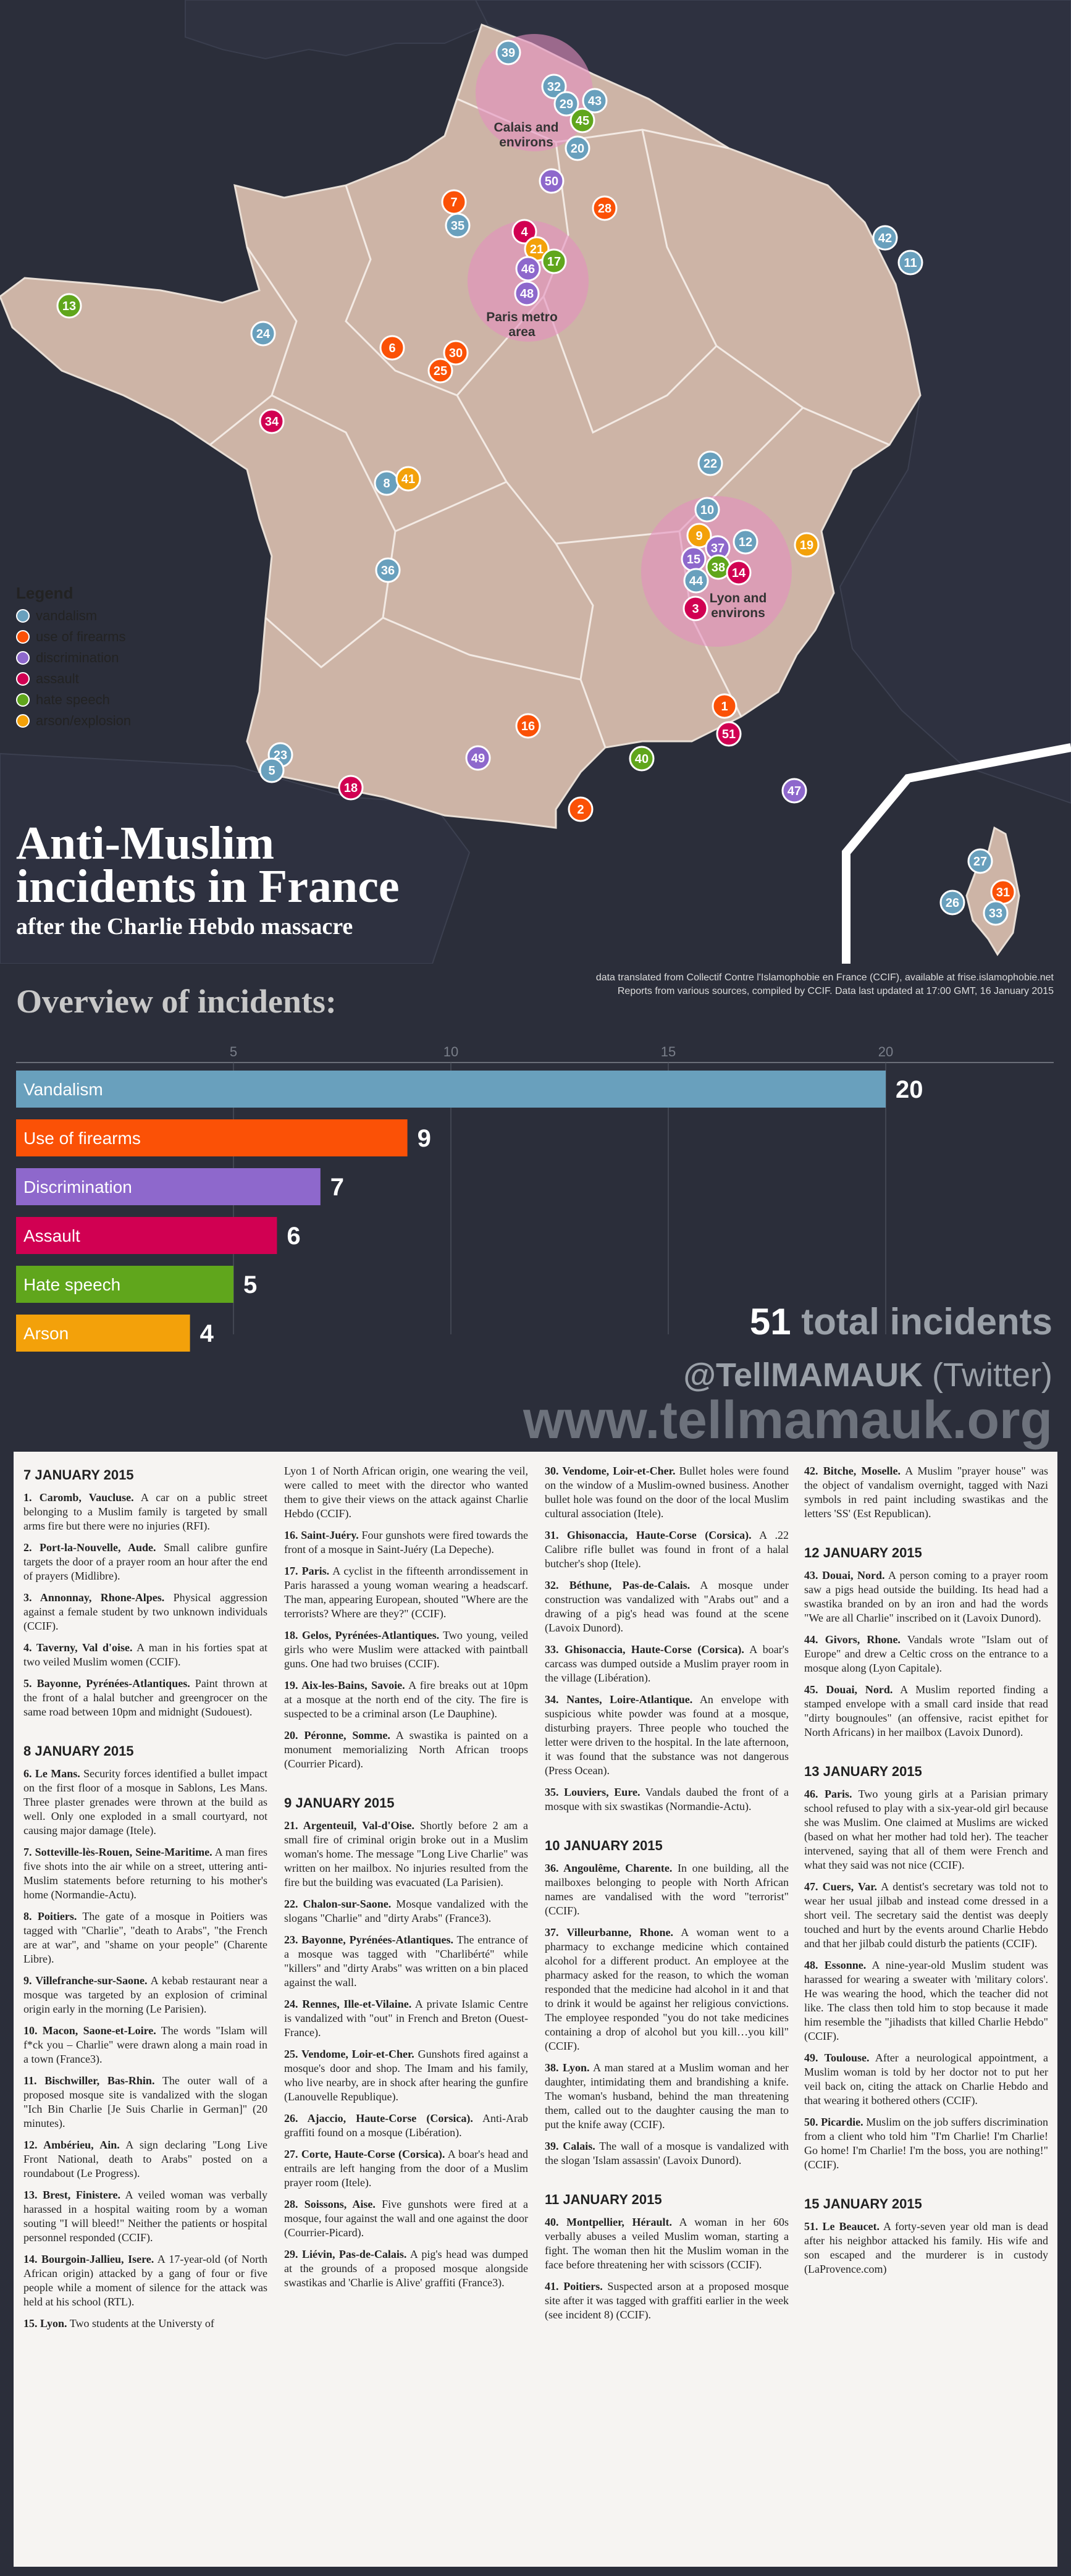  Describe the element at coordinates (96, 720) in the screenshot. I see `legend-item-arson: arson/explosion` at that location.